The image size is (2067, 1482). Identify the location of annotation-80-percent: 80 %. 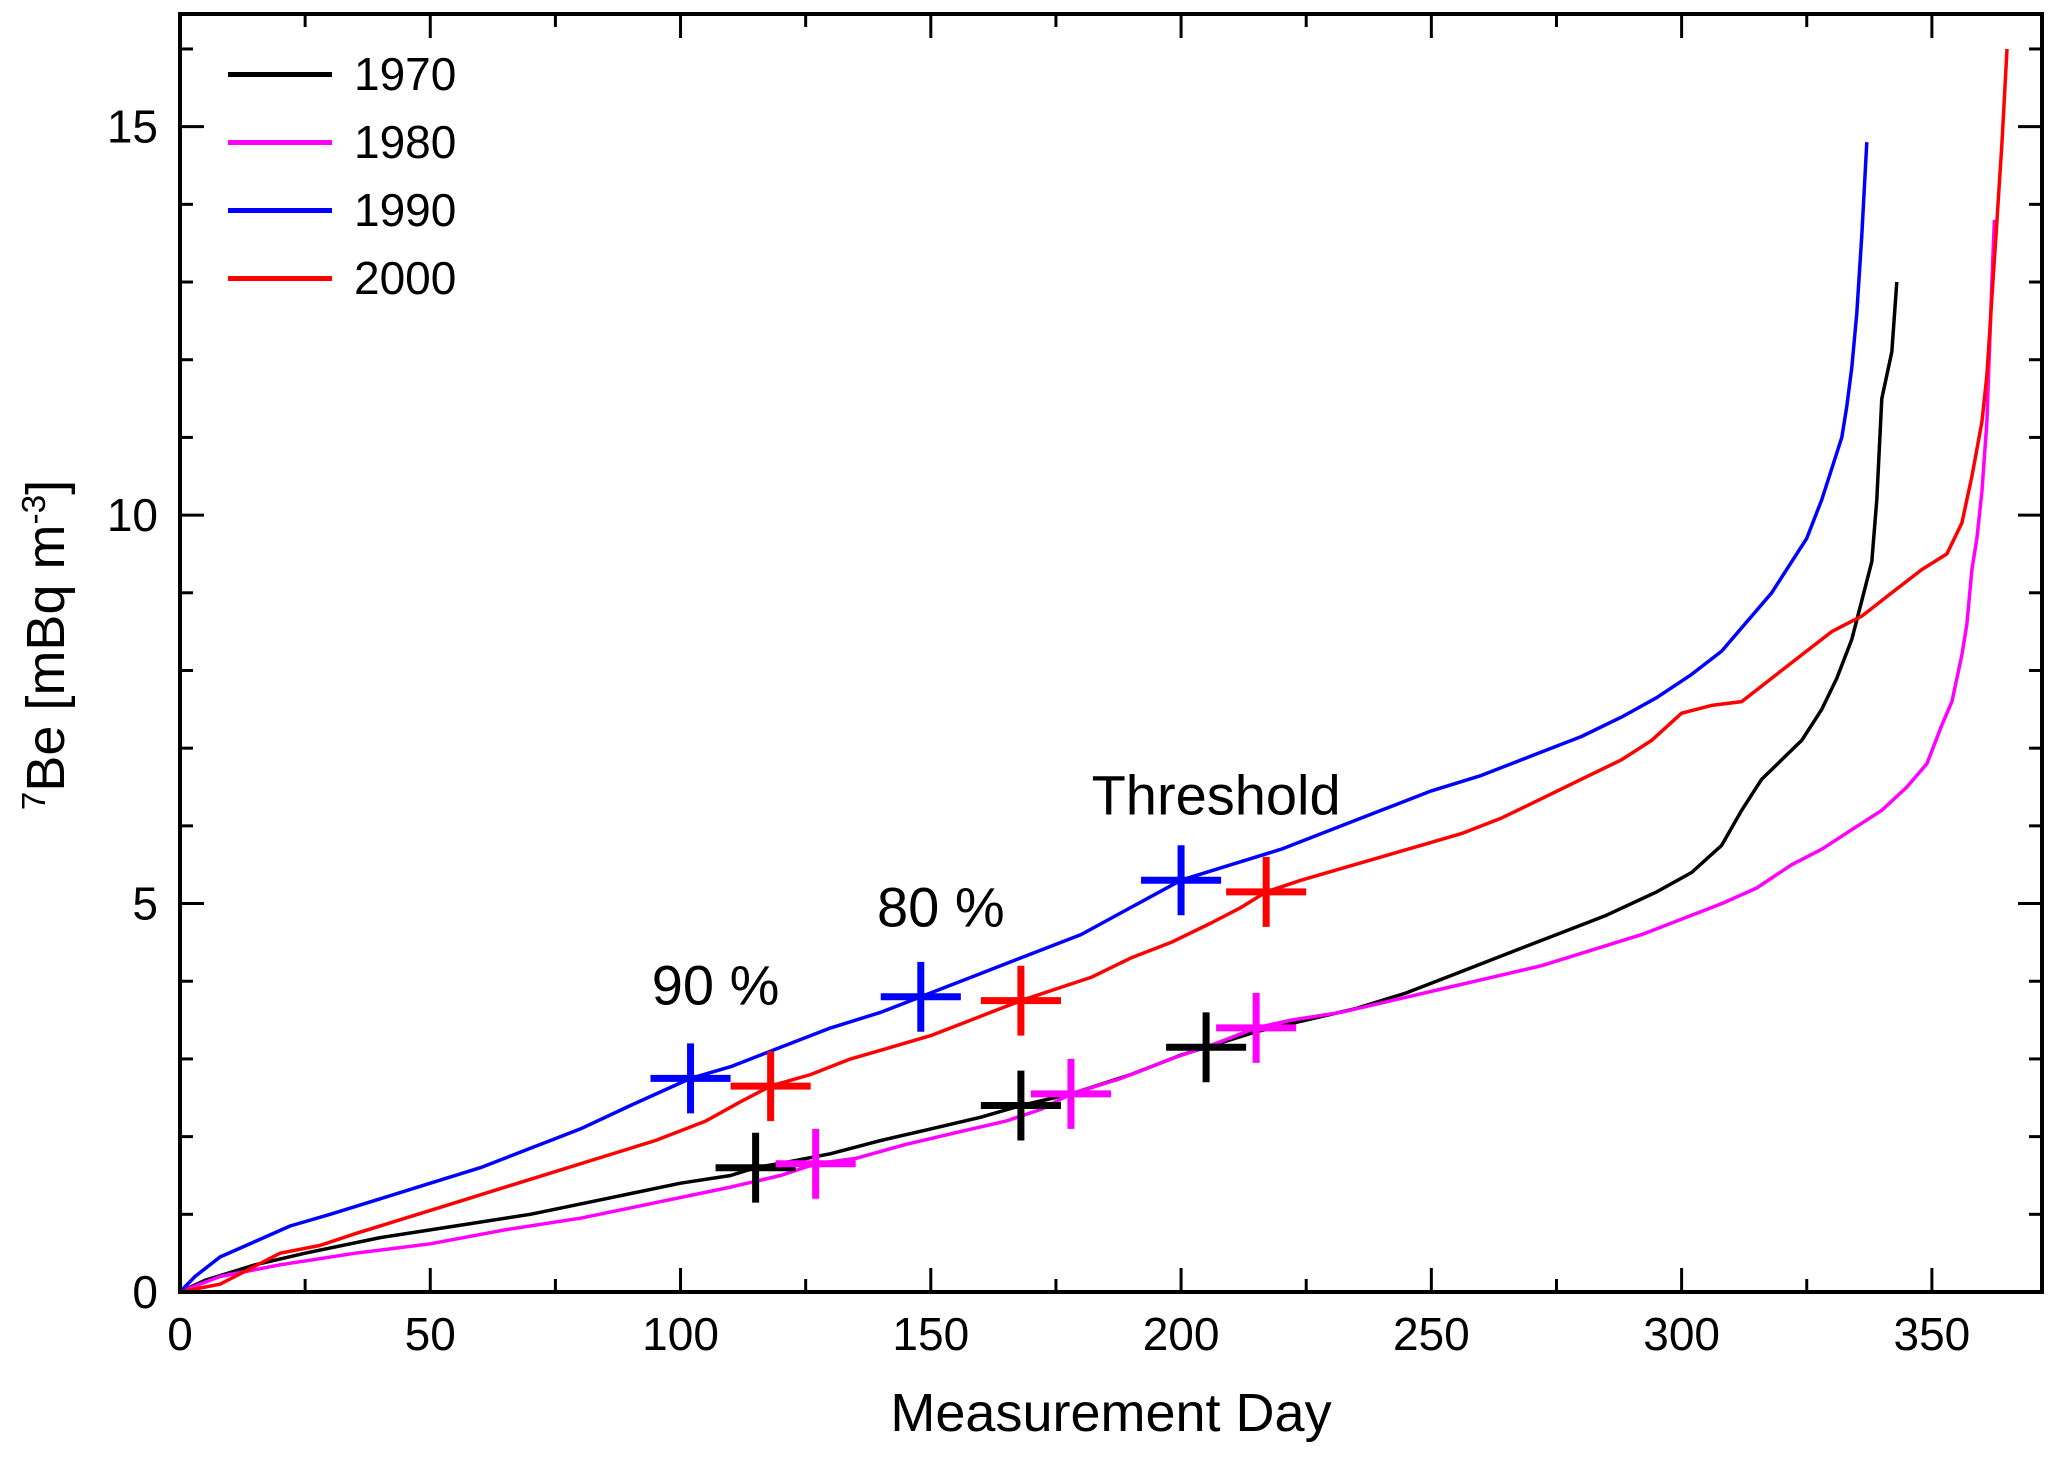
(940, 907).